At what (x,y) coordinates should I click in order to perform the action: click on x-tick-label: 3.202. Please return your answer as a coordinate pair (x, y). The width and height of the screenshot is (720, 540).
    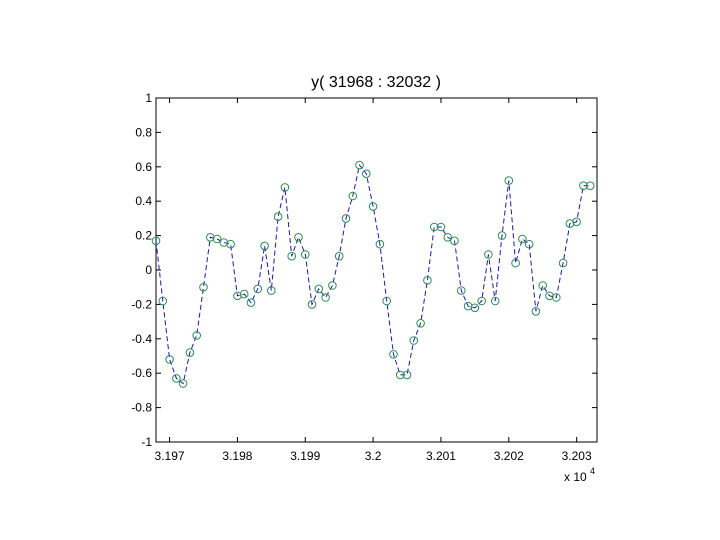
    Looking at the image, I should click on (509, 456).